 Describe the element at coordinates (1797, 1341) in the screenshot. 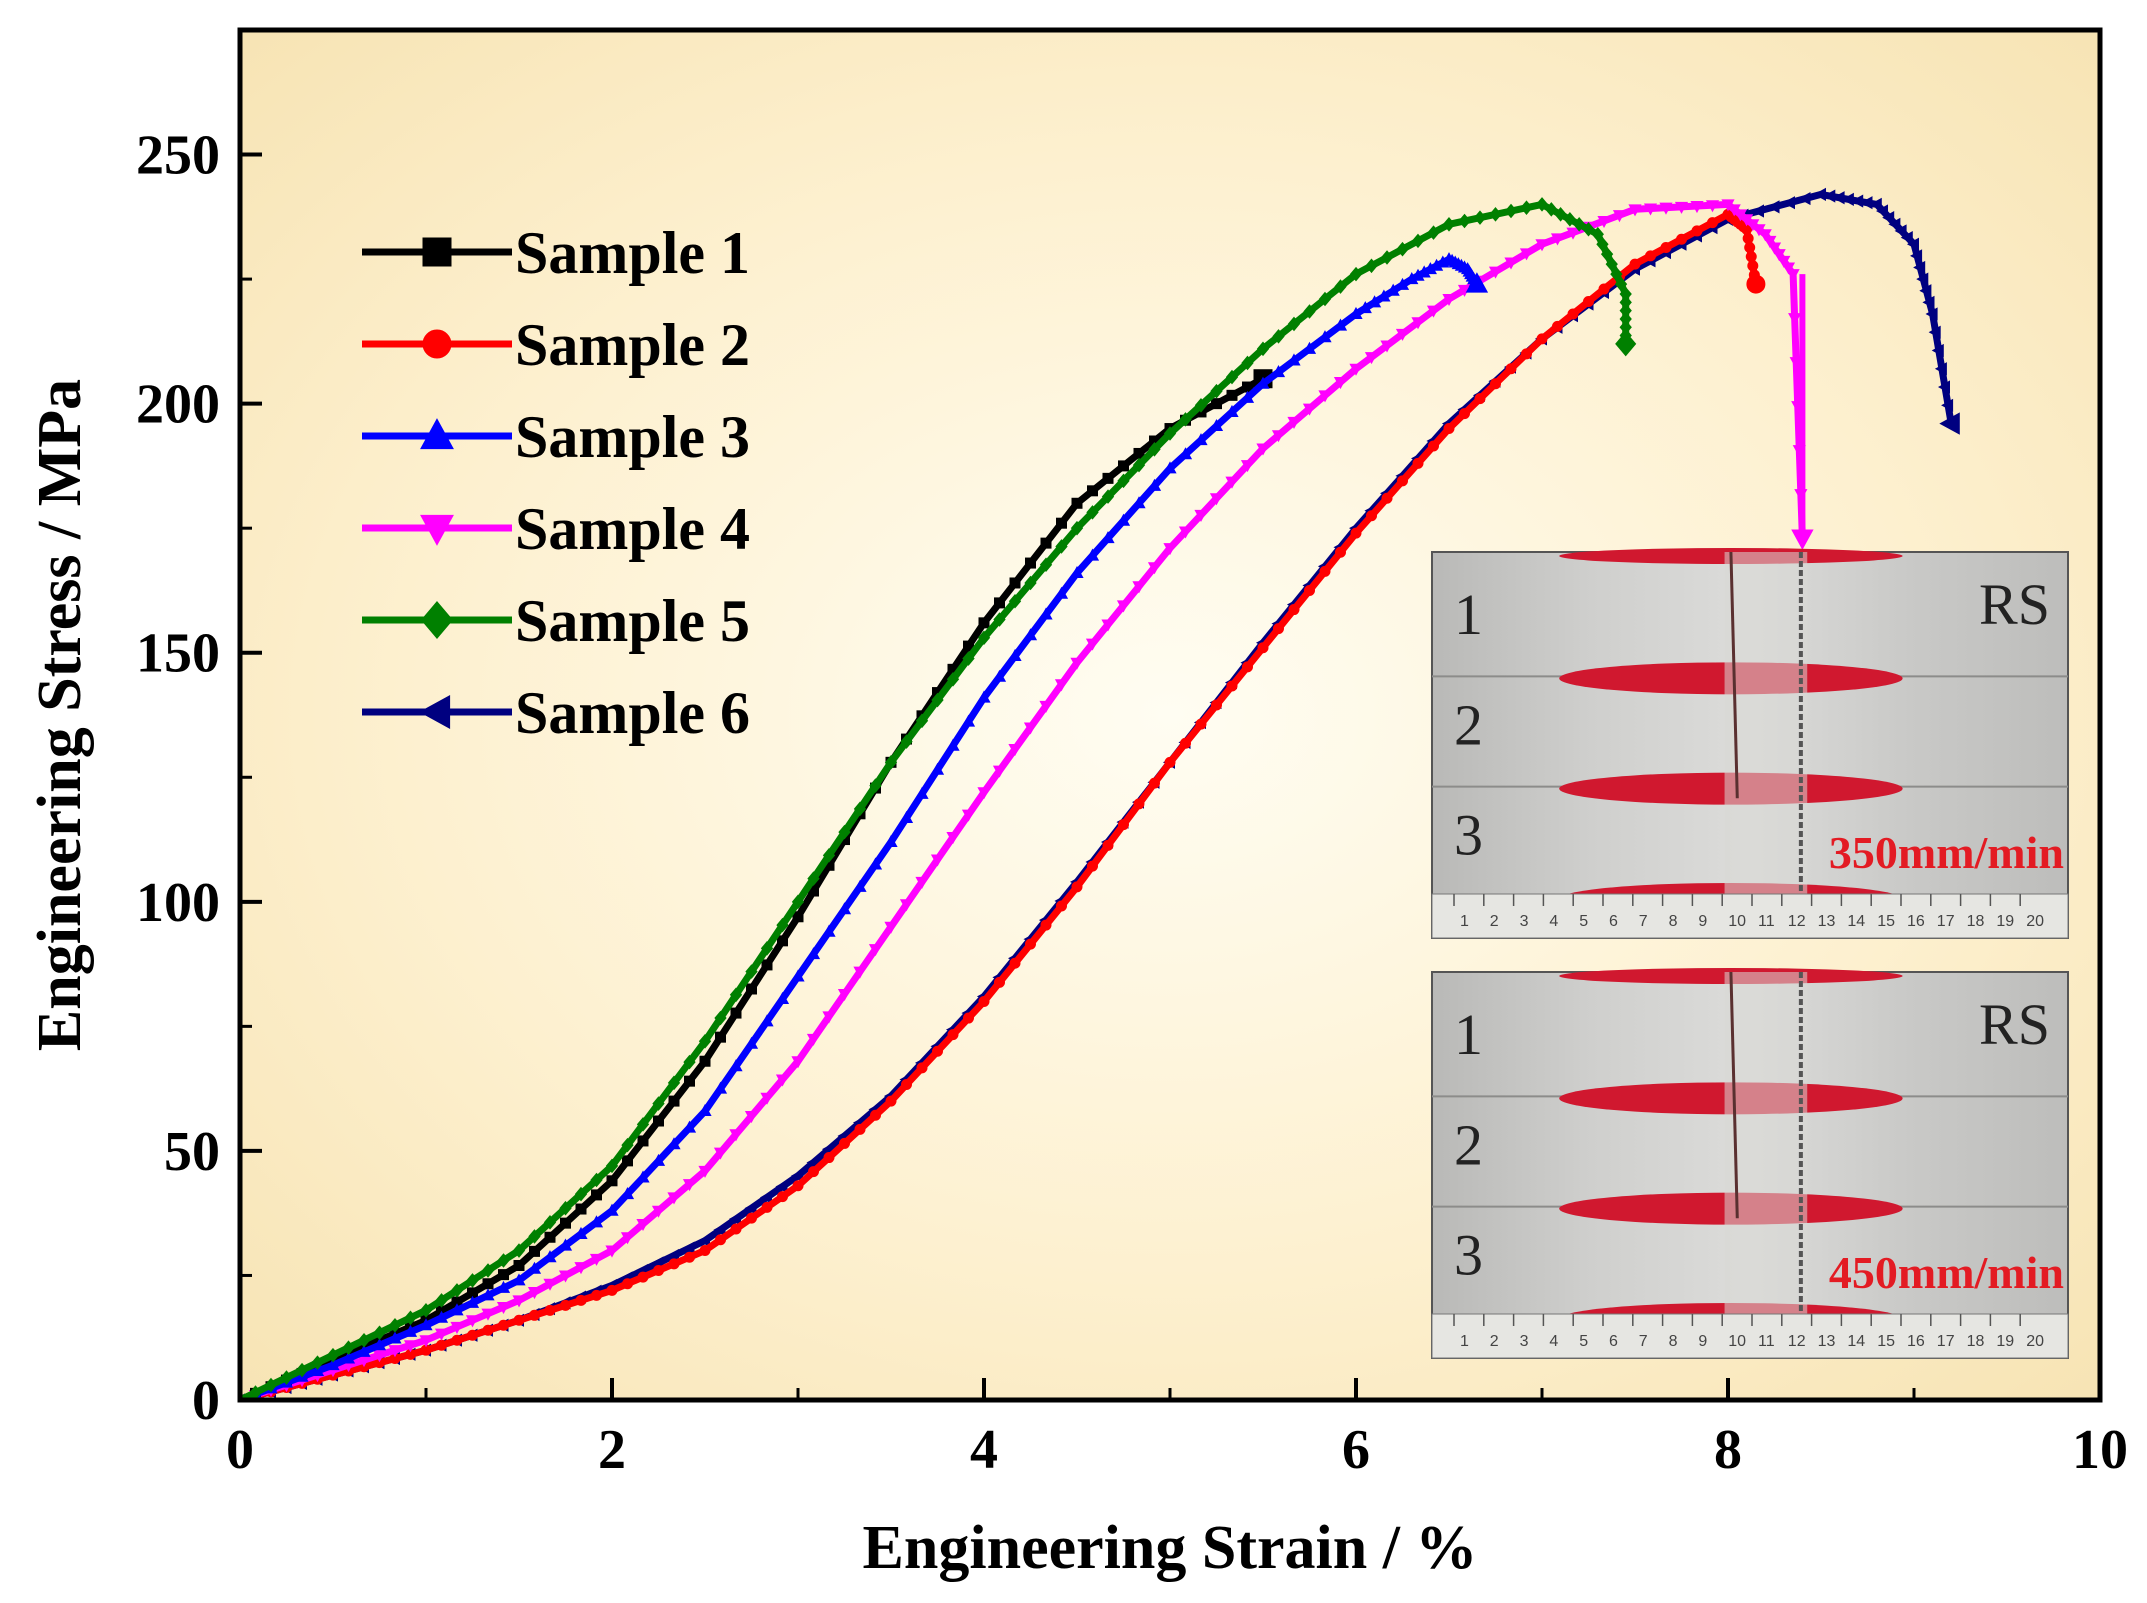

I see `ruler-number: 12` at that location.